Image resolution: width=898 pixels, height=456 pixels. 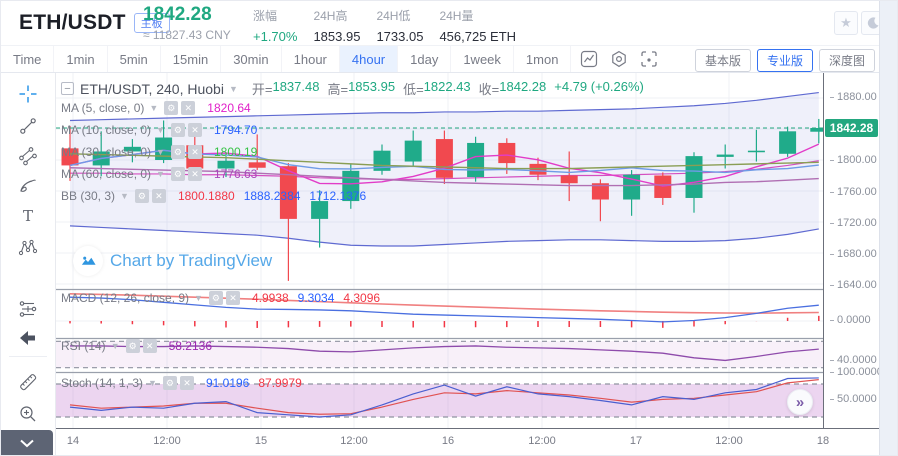 What do you see at coordinates (447, 86) in the screenshot?
I see `ohlc-value: 1822.43` at bounding box center [447, 86].